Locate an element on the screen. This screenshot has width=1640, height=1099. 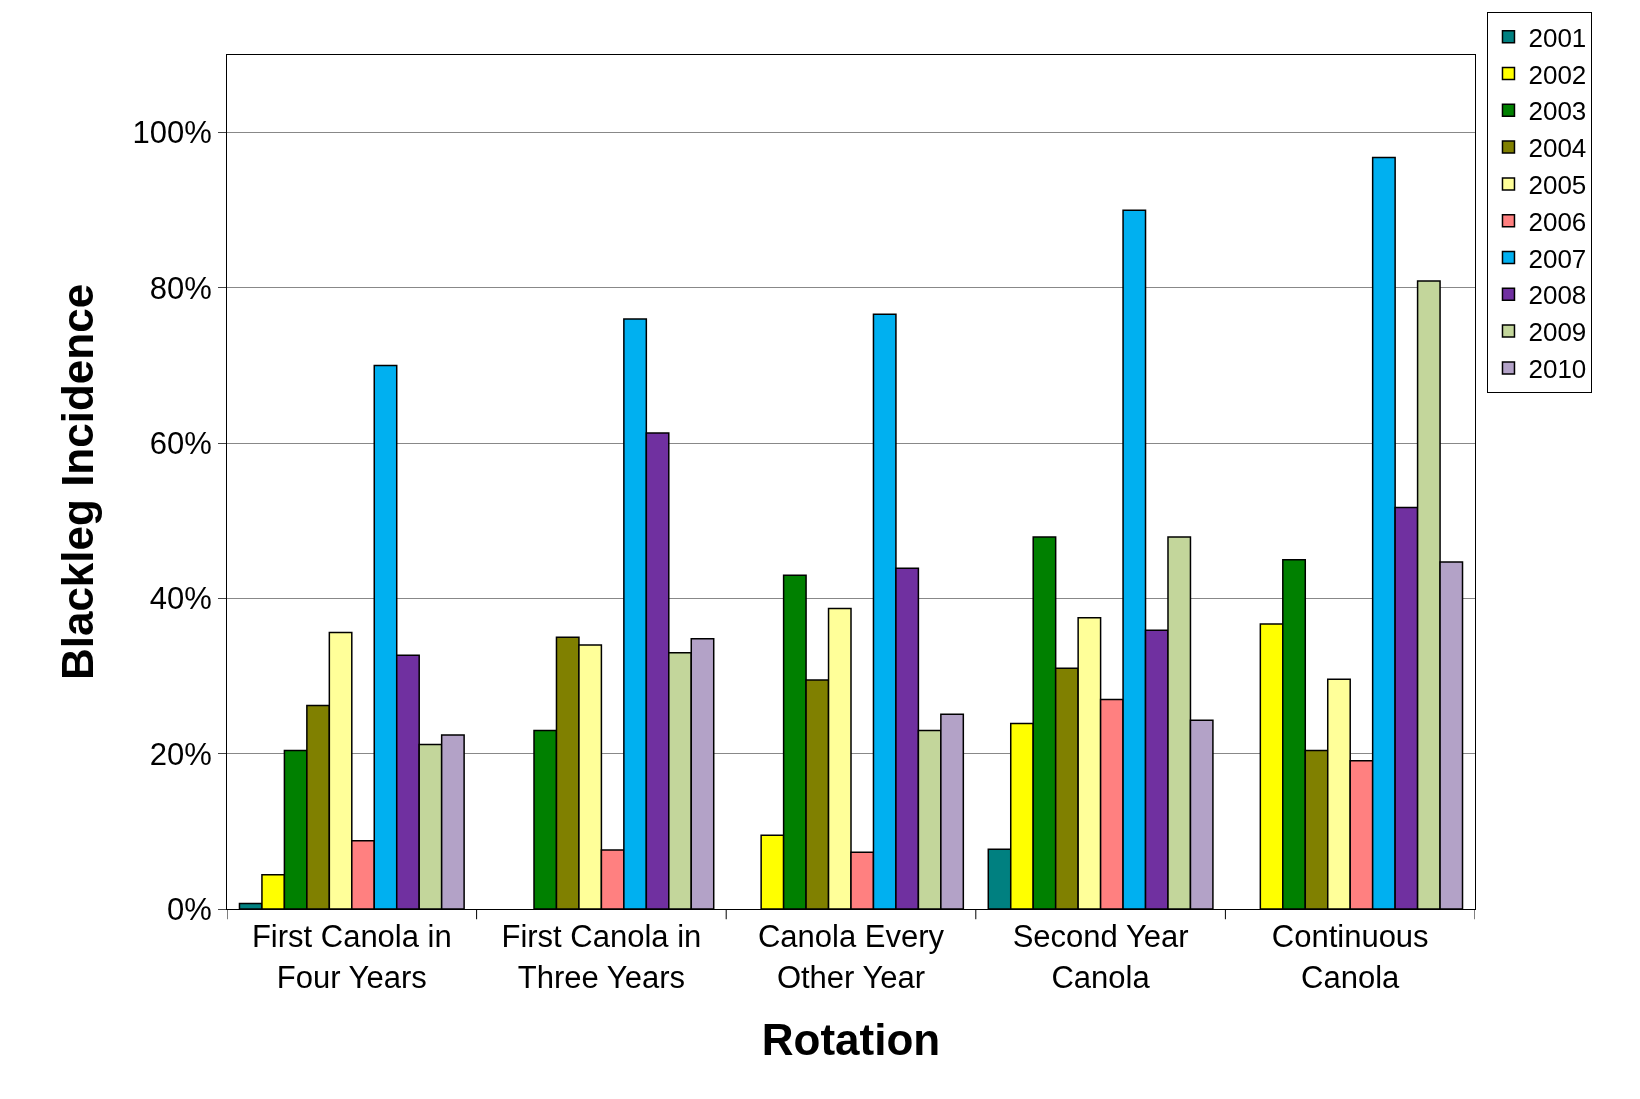
y-axis-title: Blackleg Incidence is located at coordinates (77, 482).